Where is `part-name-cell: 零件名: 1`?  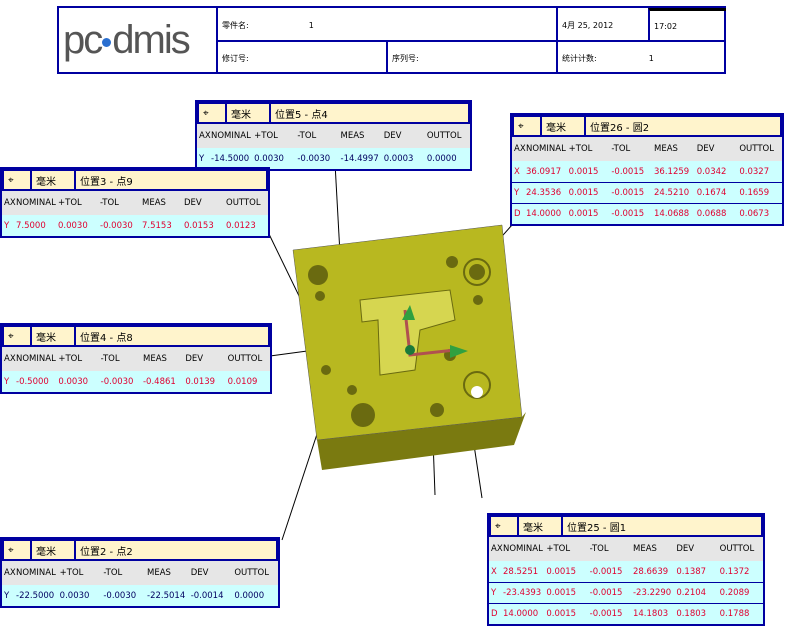 part-name-cell: 零件名: 1 is located at coordinates (386, 25).